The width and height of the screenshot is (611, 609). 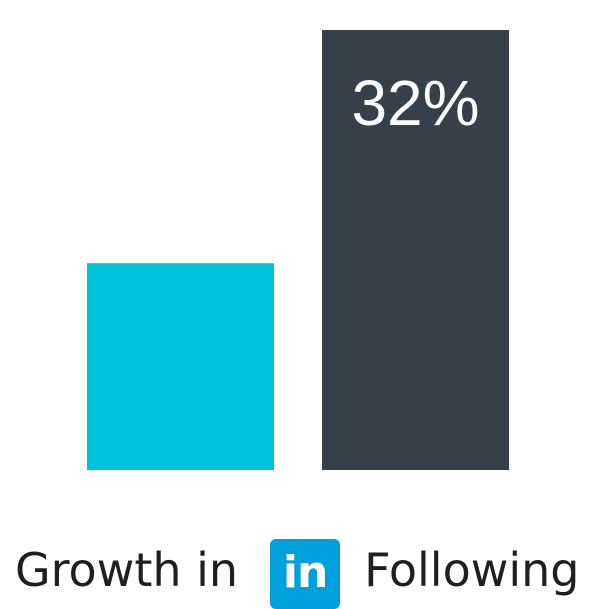 I want to click on chart-caption: Growth in in Following, so click(x=297, y=574).